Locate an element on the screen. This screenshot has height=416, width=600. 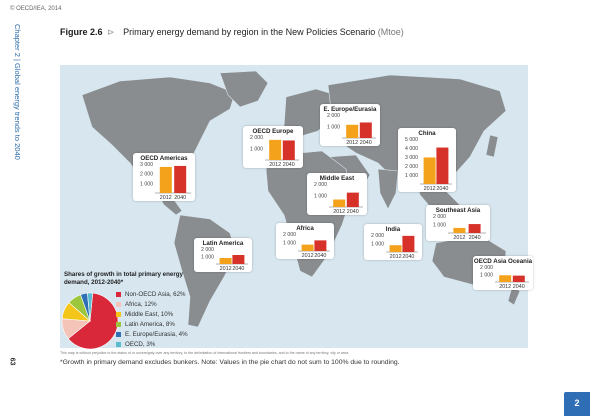
y-tick-label: 4 000 is located at coordinates (411, 149).